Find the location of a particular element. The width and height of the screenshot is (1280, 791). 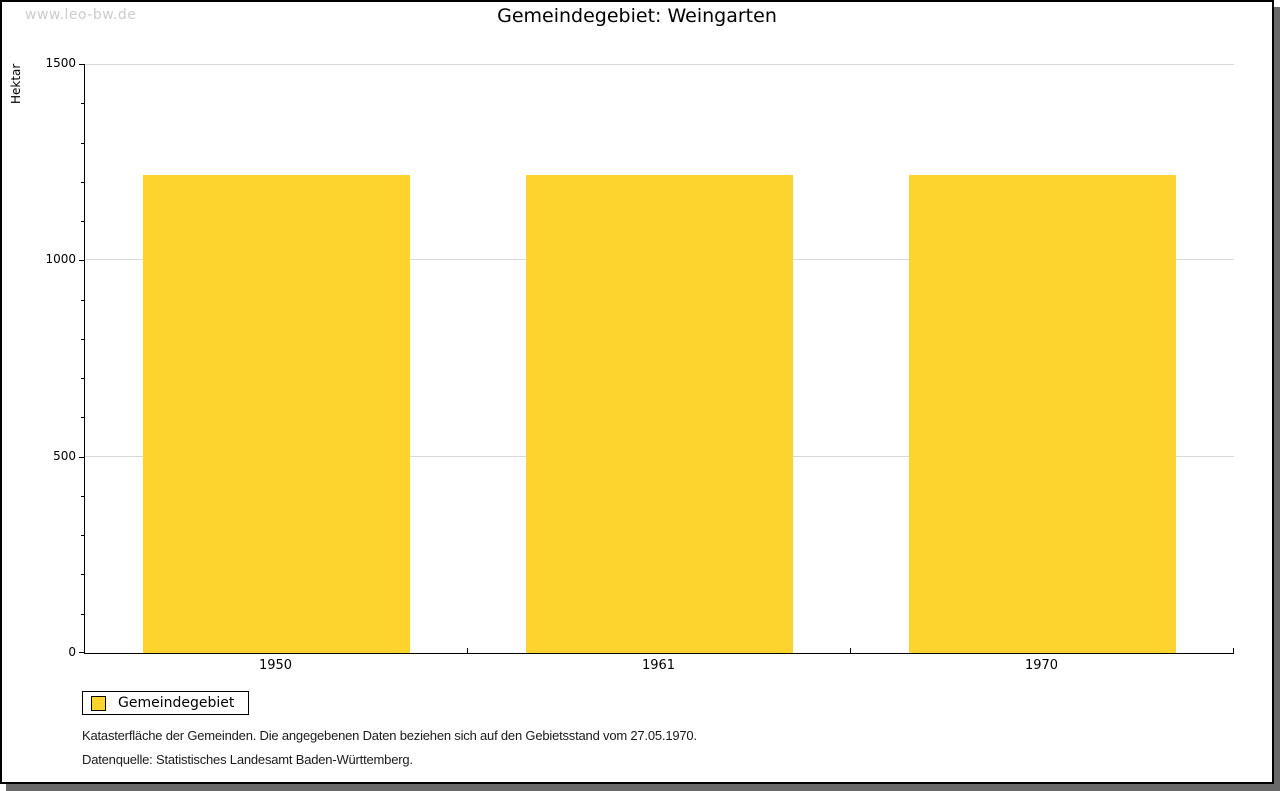

y-tick-label-0: 0 is located at coordinates (72, 652).